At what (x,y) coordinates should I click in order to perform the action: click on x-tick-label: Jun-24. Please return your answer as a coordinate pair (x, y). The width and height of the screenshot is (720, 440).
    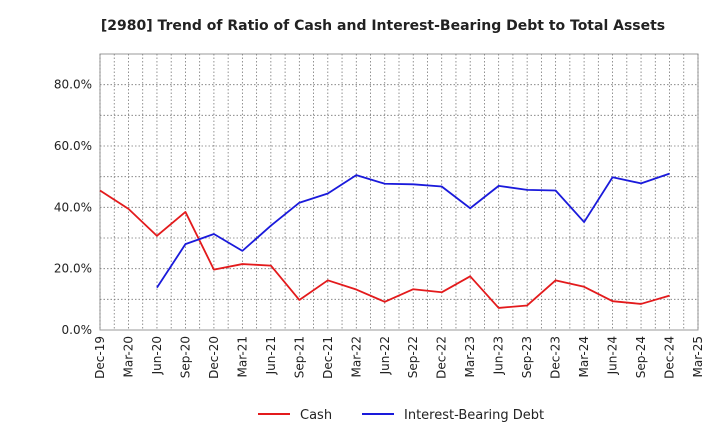
    Looking at the image, I should click on (613, 355).